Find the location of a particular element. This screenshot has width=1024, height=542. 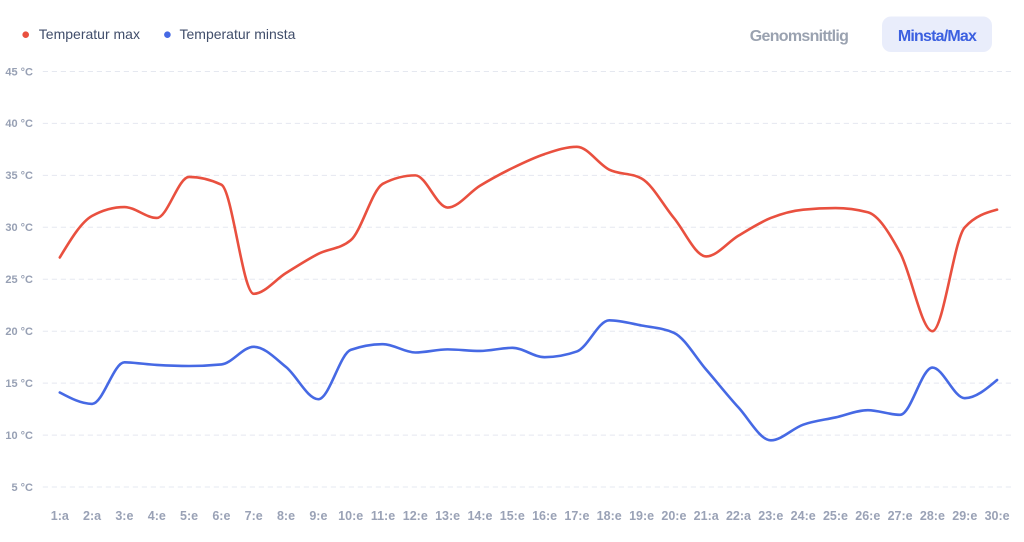

svg-text: 22:a is located at coordinates (739, 516).